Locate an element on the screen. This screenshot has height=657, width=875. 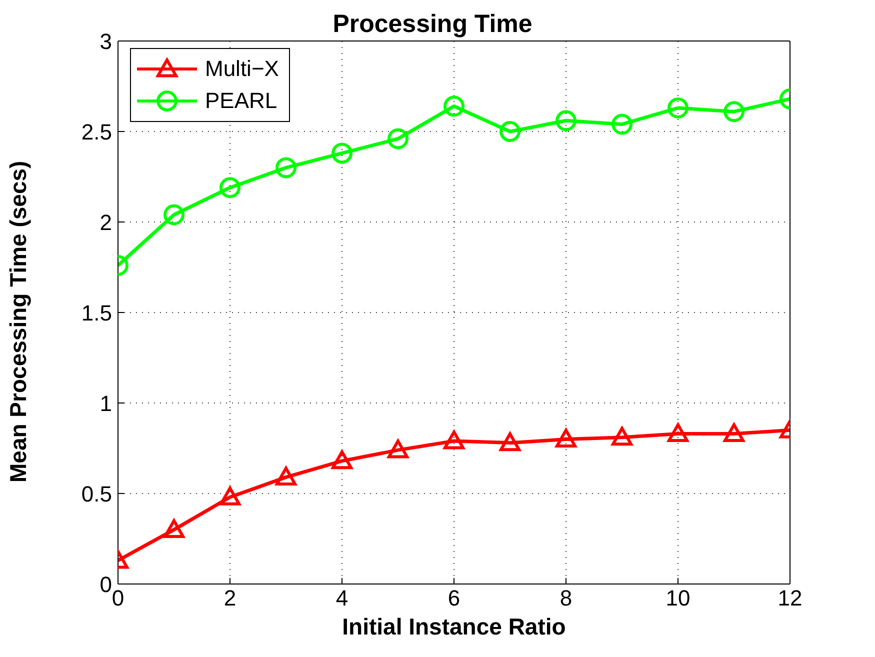
x-tick-label: 10 is located at coordinates (678, 598).